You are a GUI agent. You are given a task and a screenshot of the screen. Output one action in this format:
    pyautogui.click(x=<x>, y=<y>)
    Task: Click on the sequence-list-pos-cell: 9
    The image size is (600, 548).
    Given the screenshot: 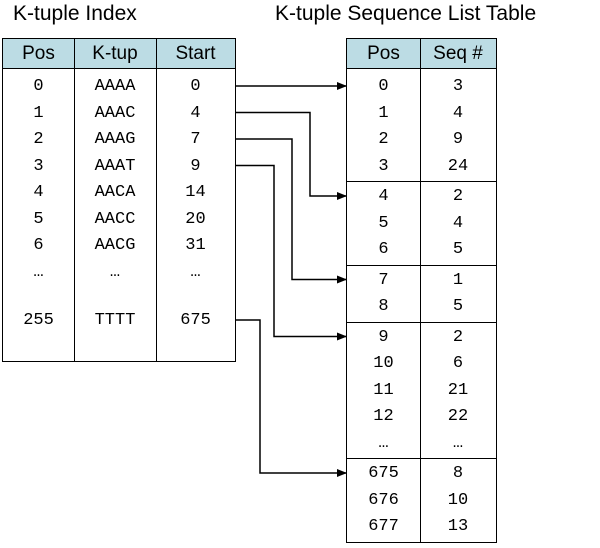 What is the action you would take?
    pyautogui.click(x=383, y=337)
    